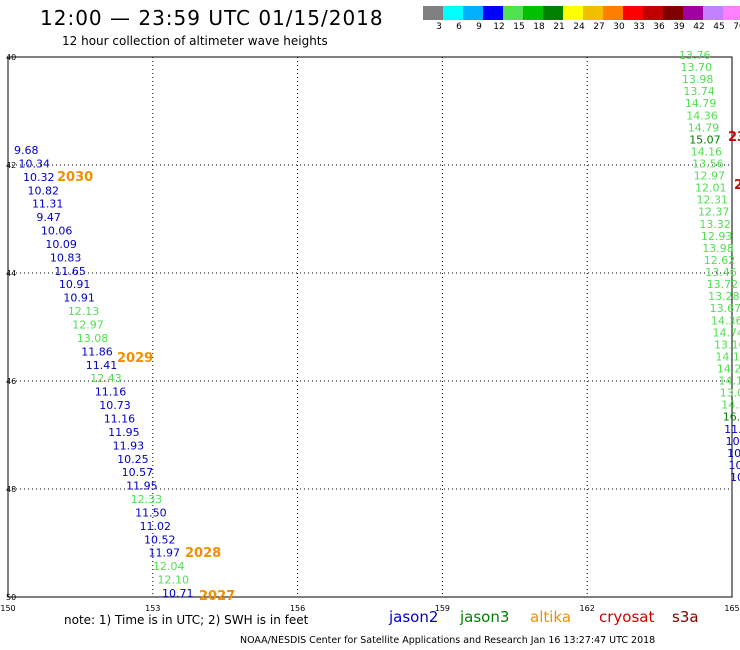 This screenshot has width=740, height=650. I want to click on latitude-tick-label: 46, so click(11, 381).